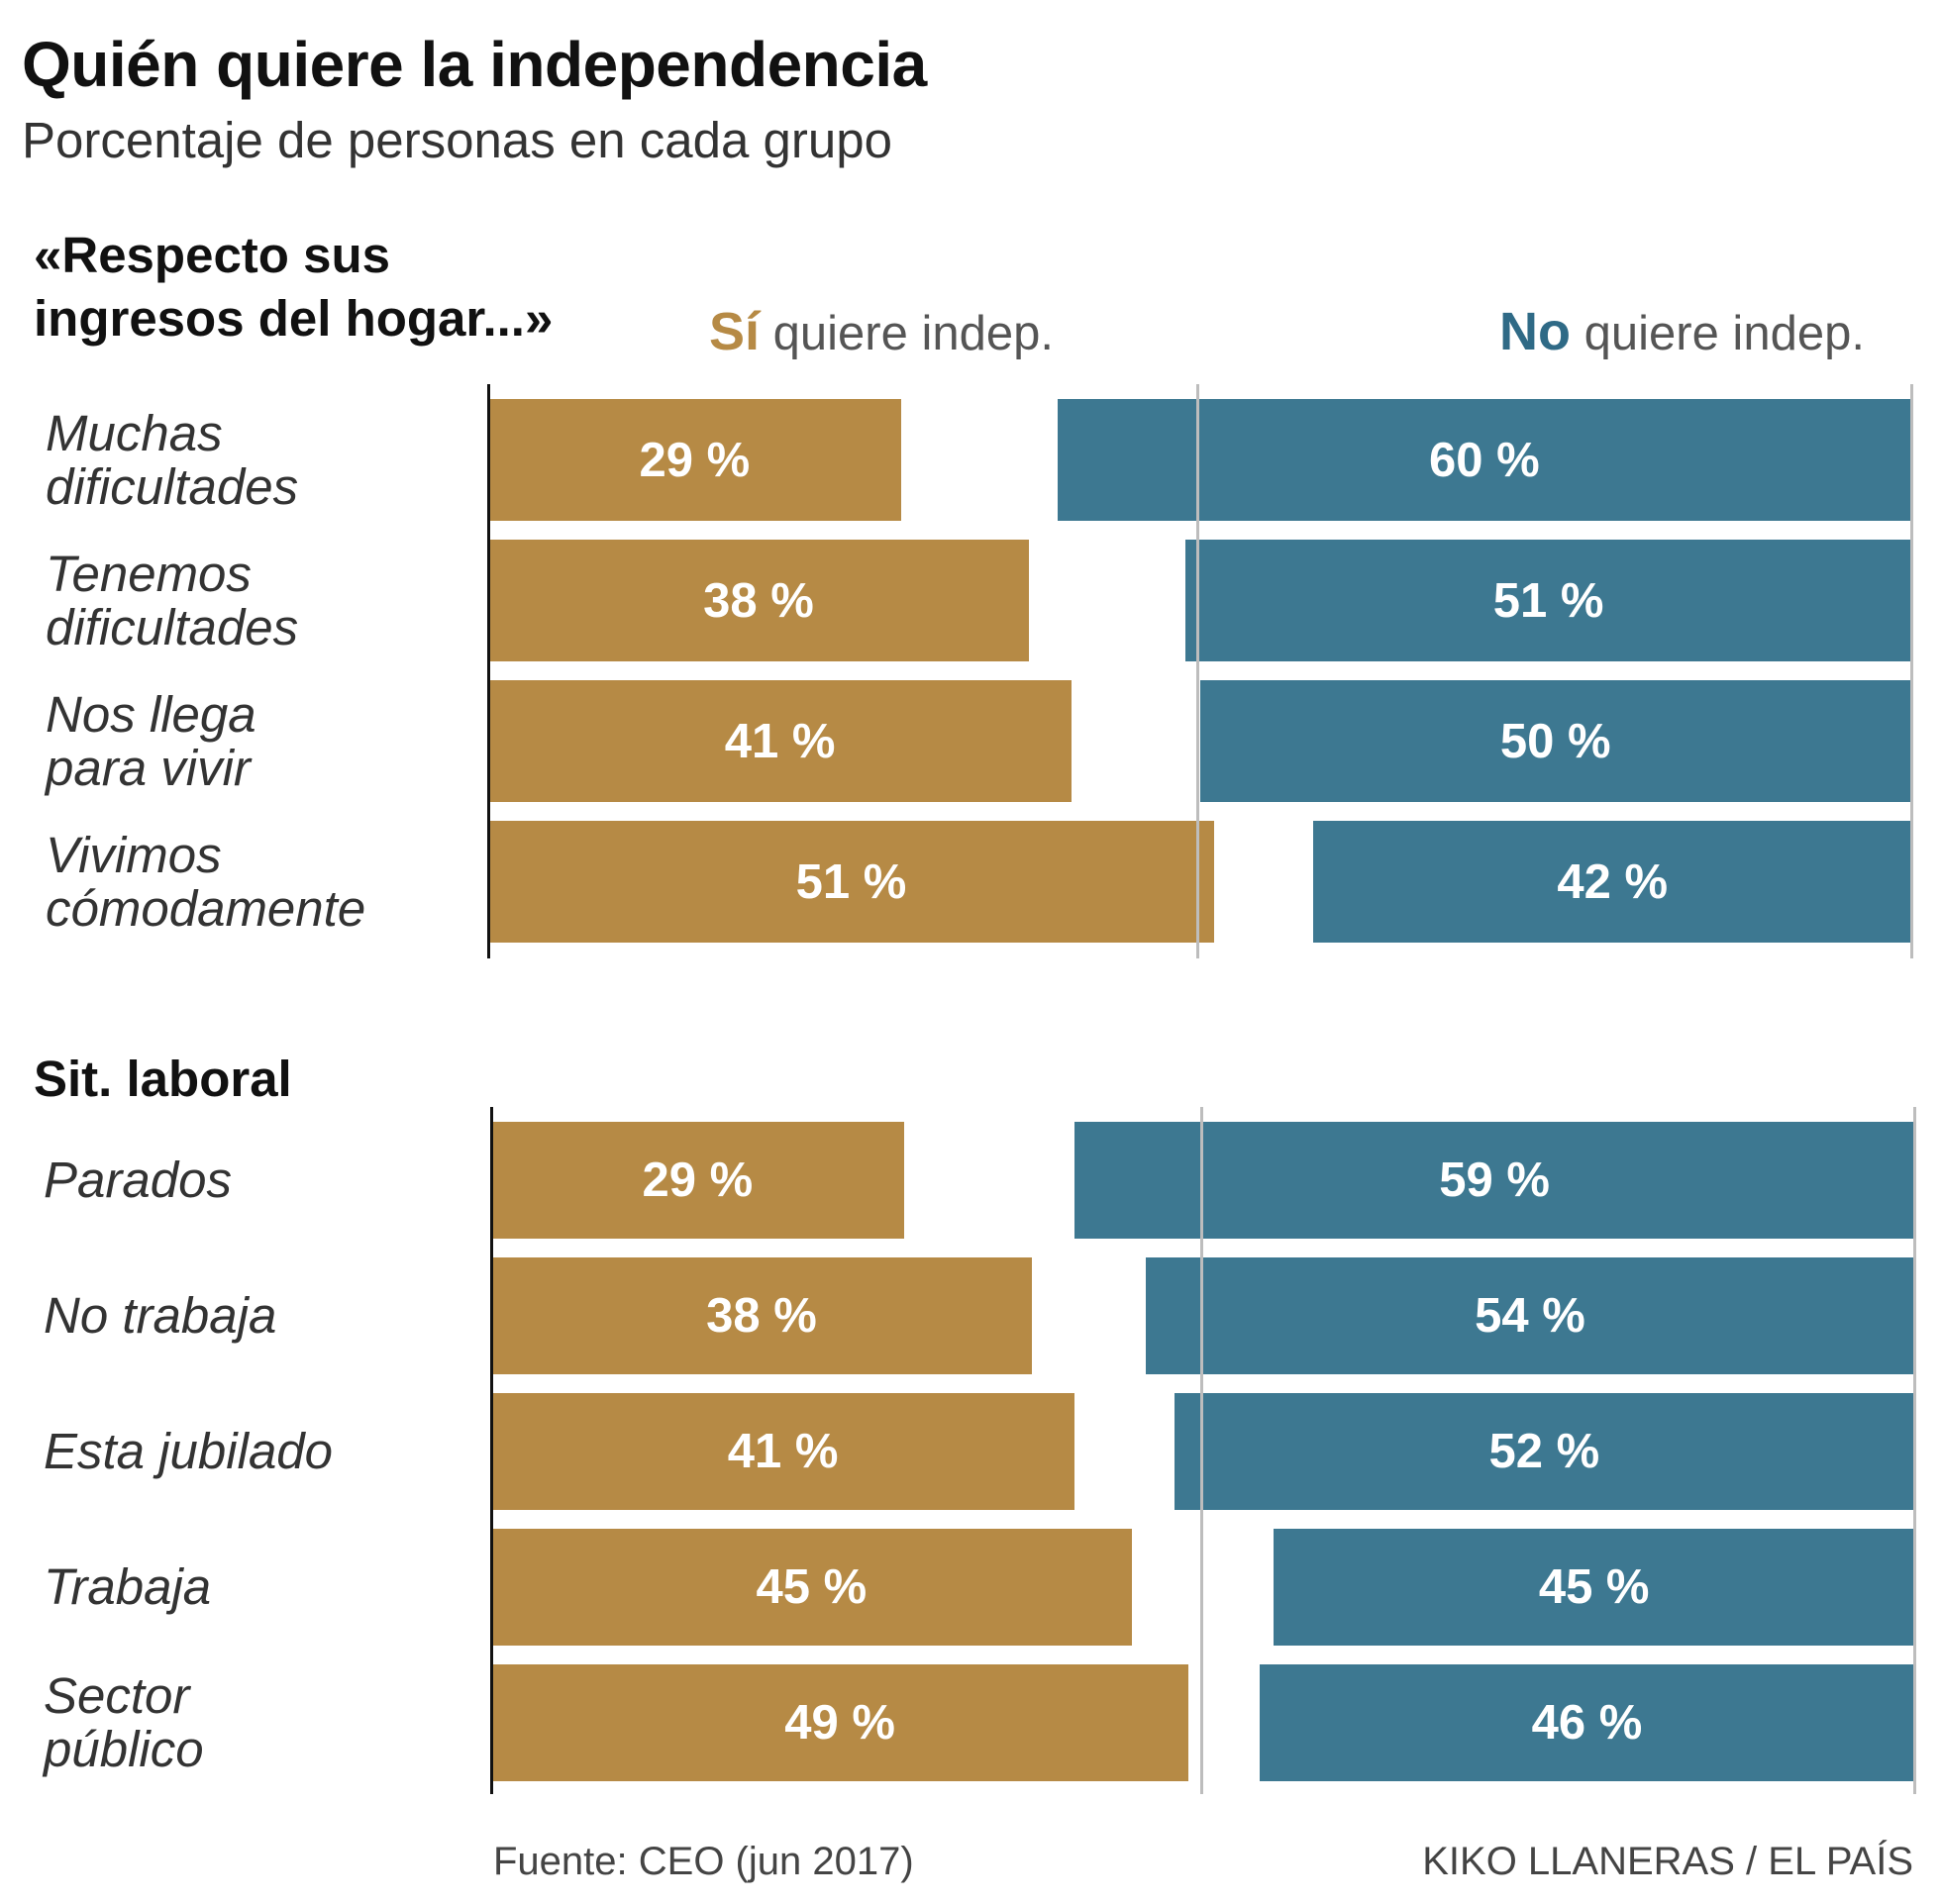 This screenshot has width=1941, height=1904. Describe the element at coordinates (160, 1315) in the screenshot. I see `category-label: No trabaja` at that location.